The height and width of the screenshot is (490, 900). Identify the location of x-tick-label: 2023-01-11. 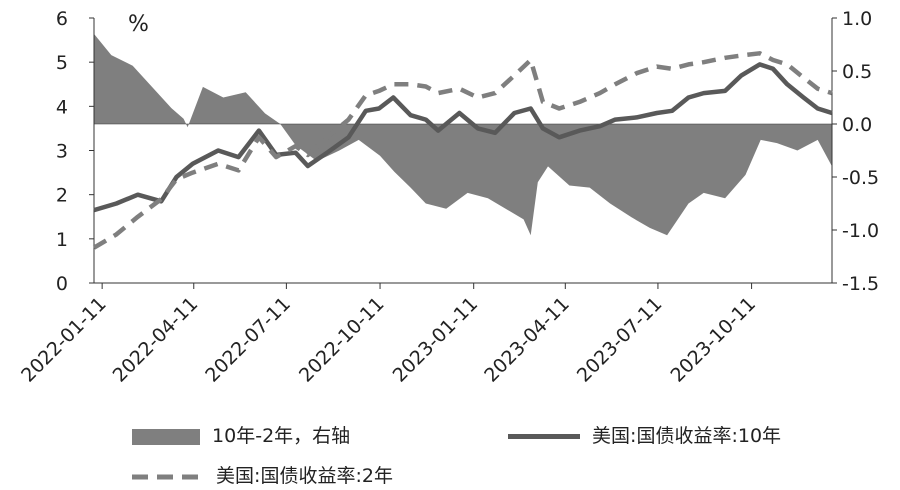
(436, 340).